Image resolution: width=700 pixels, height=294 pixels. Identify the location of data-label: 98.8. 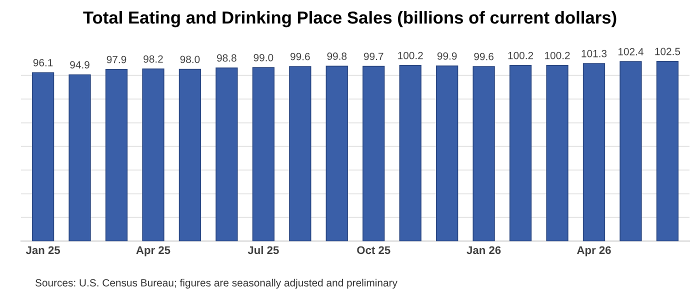
(226, 58).